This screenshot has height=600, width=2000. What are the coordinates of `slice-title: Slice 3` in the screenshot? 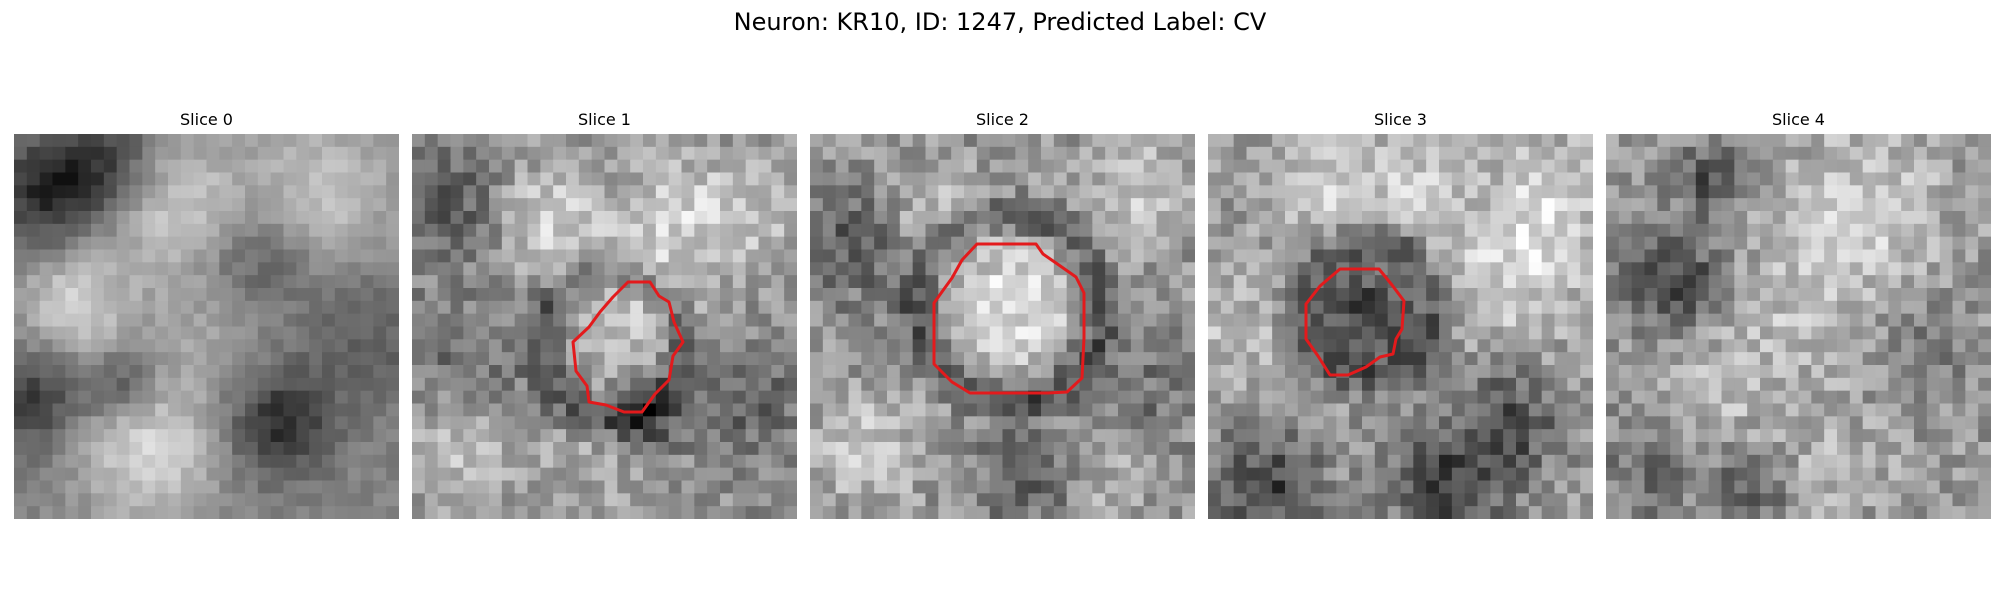 It's located at (1400, 119).